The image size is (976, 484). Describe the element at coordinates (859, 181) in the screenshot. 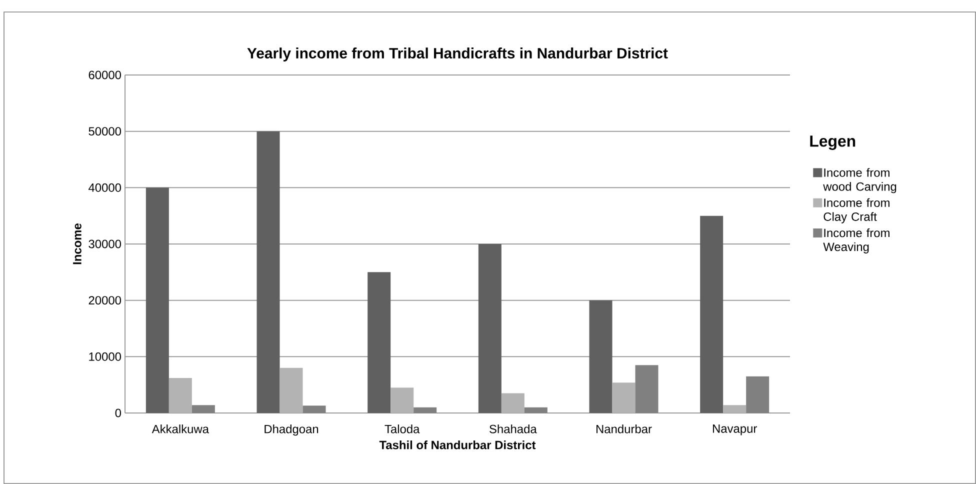

I see `legend-label: Income from wood Carving` at that location.